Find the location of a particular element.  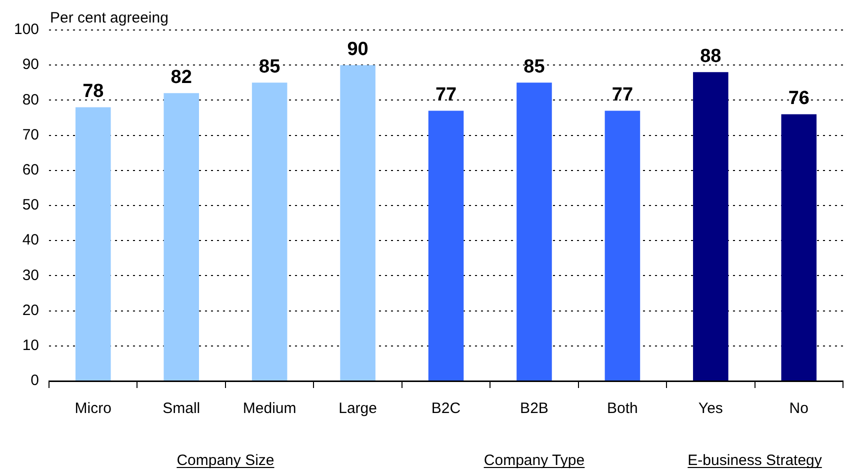

y-tick-label: 90 is located at coordinates (31, 65).